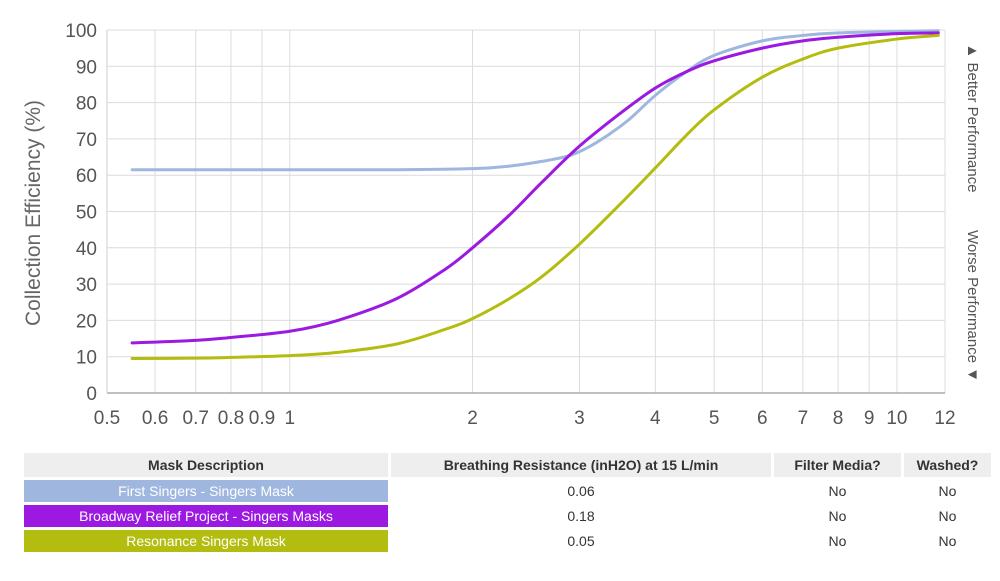 This screenshot has width=1000, height=581. What do you see at coordinates (231, 418) in the screenshot?
I see `x-tick-label: 0.8` at bounding box center [231, 418].